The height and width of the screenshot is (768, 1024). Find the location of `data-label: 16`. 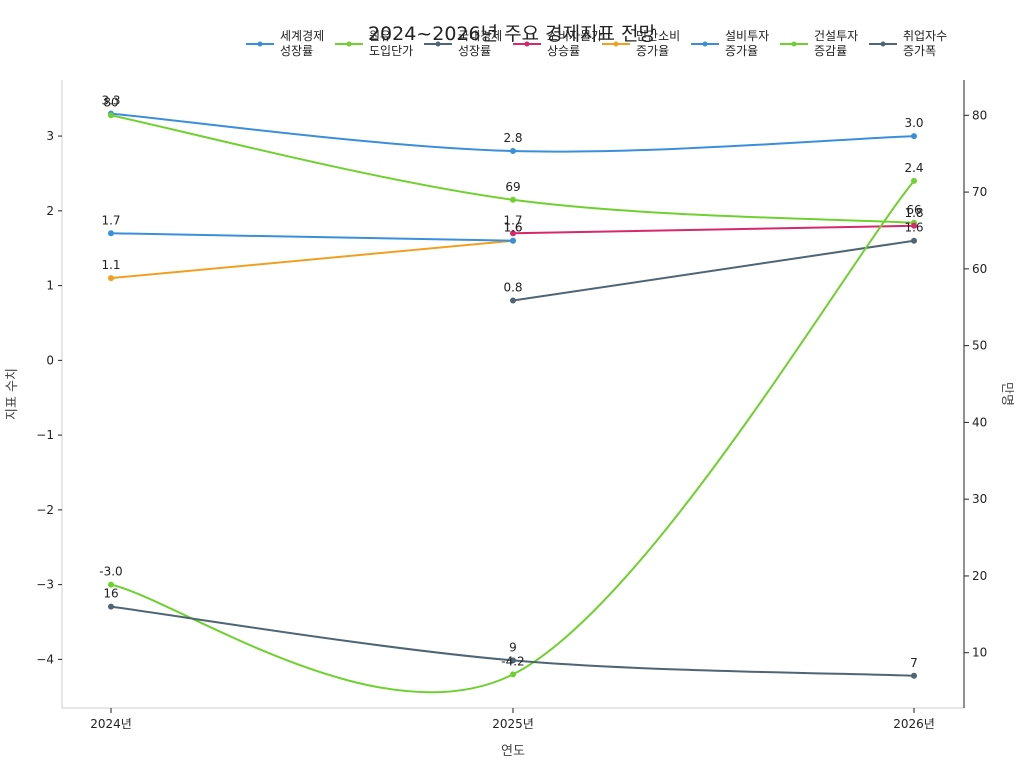

data-label: 16 is located at coordinates (110, 594).